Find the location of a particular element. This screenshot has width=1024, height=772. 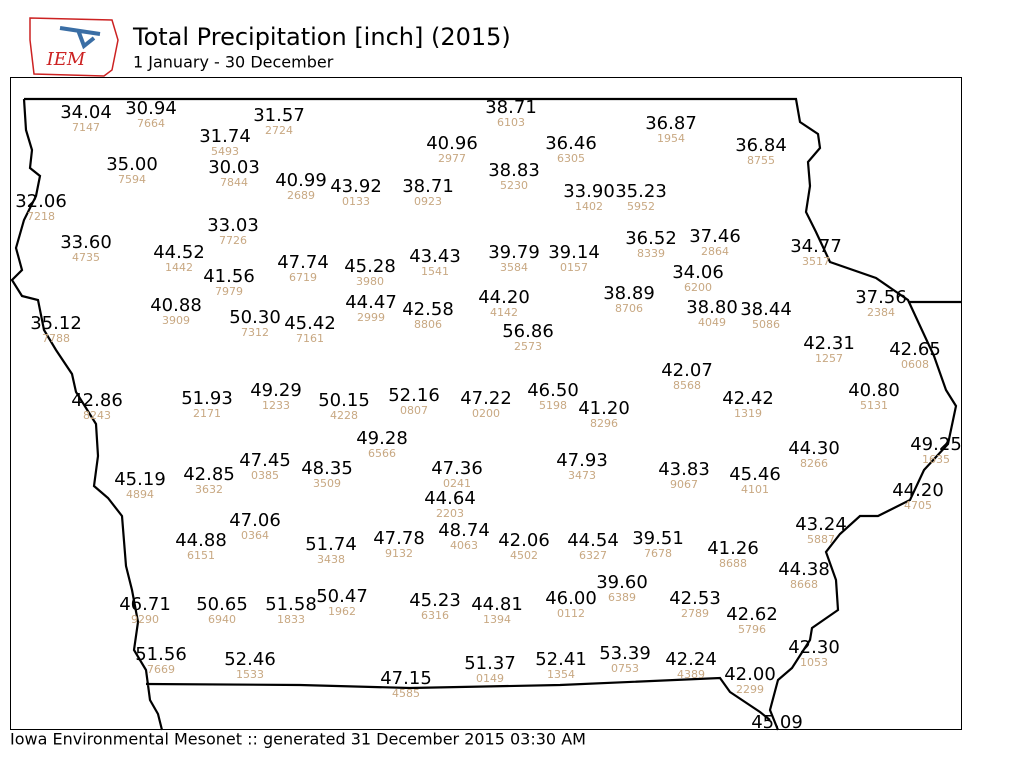

logo: IEM is located at coordinates (74, 47).